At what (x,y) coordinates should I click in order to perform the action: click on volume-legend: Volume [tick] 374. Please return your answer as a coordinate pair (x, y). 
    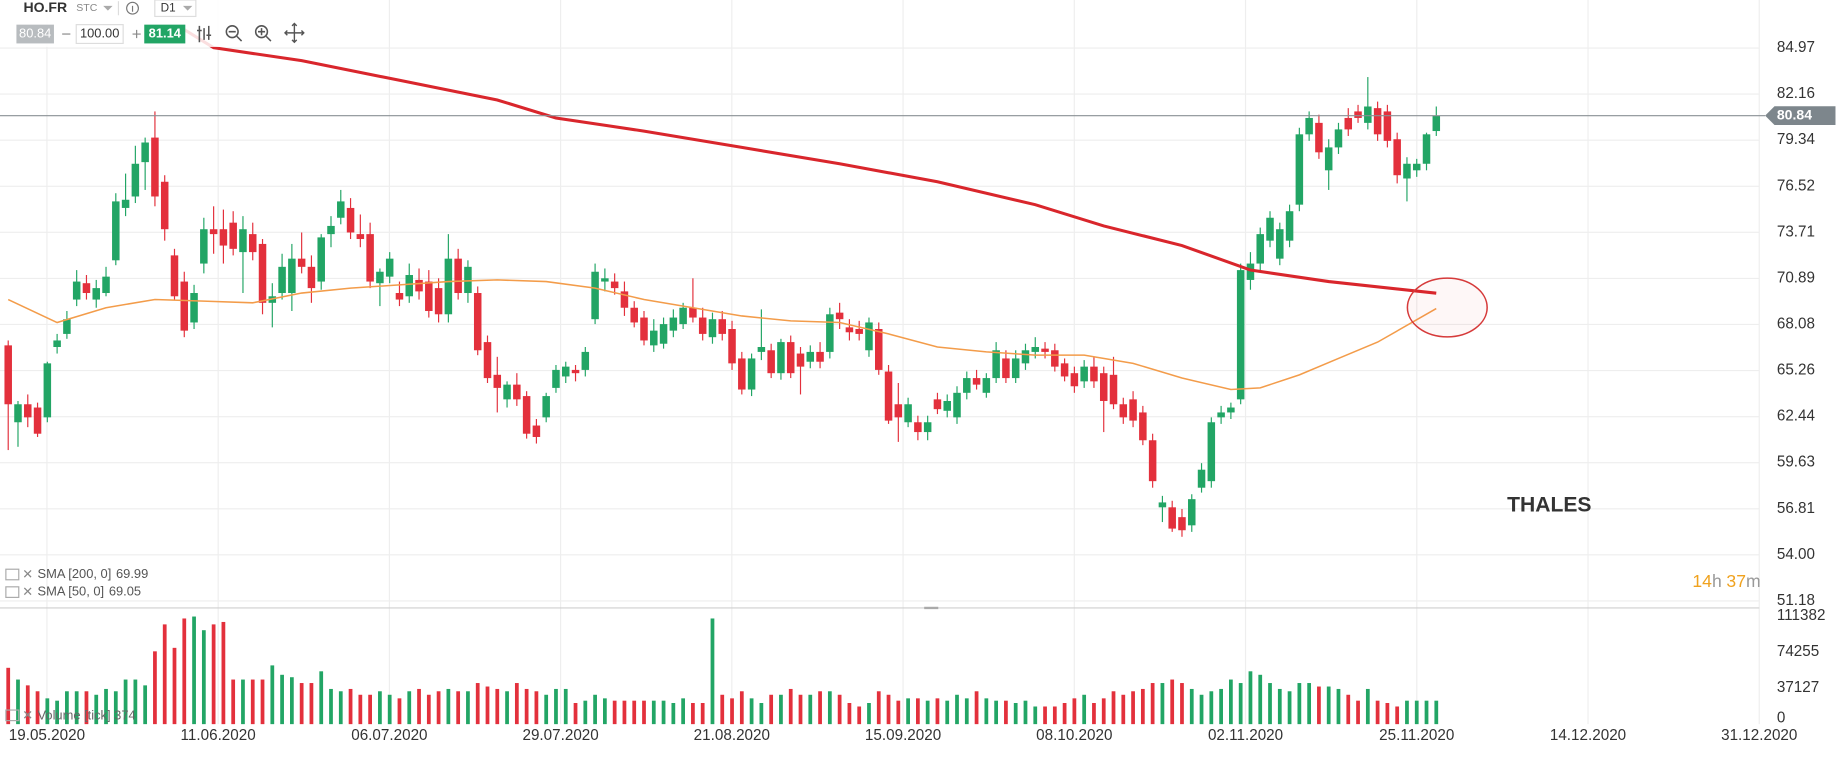
    Looking at the image, I should click on (87, 714).